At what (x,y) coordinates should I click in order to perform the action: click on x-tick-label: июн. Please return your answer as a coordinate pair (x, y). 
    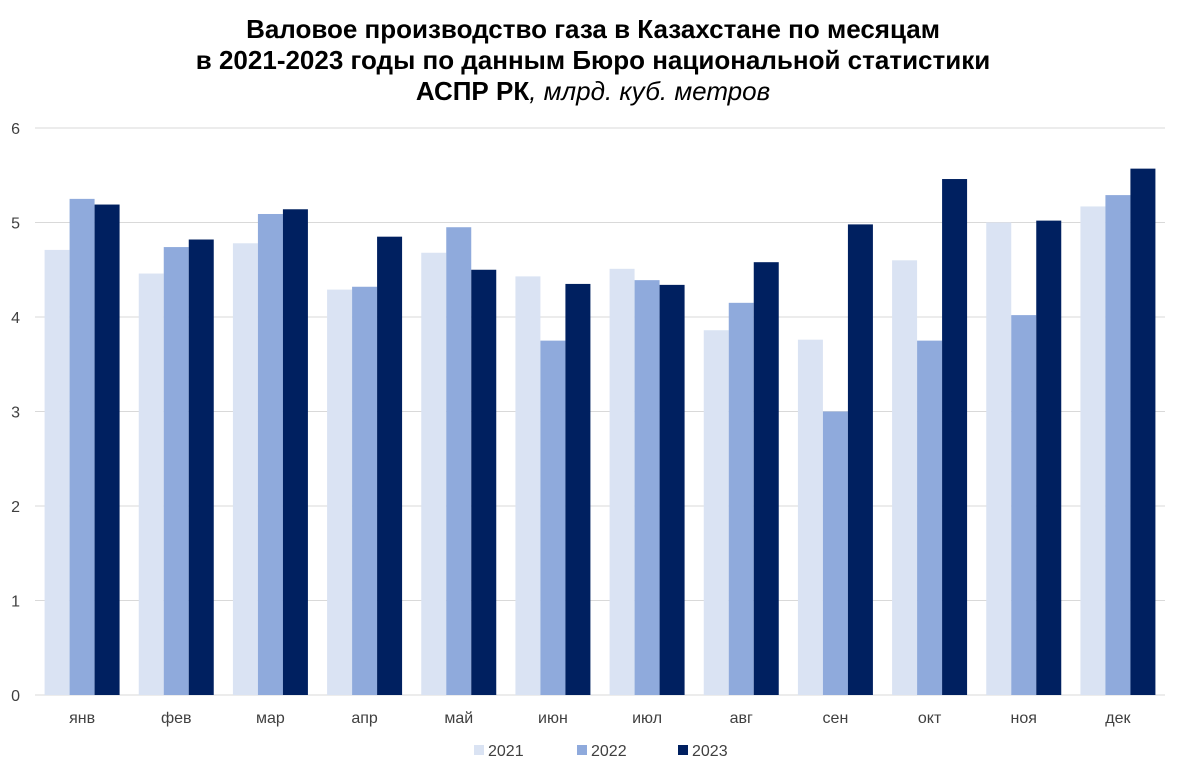
    Looking at the image, I should click on (553, 718).